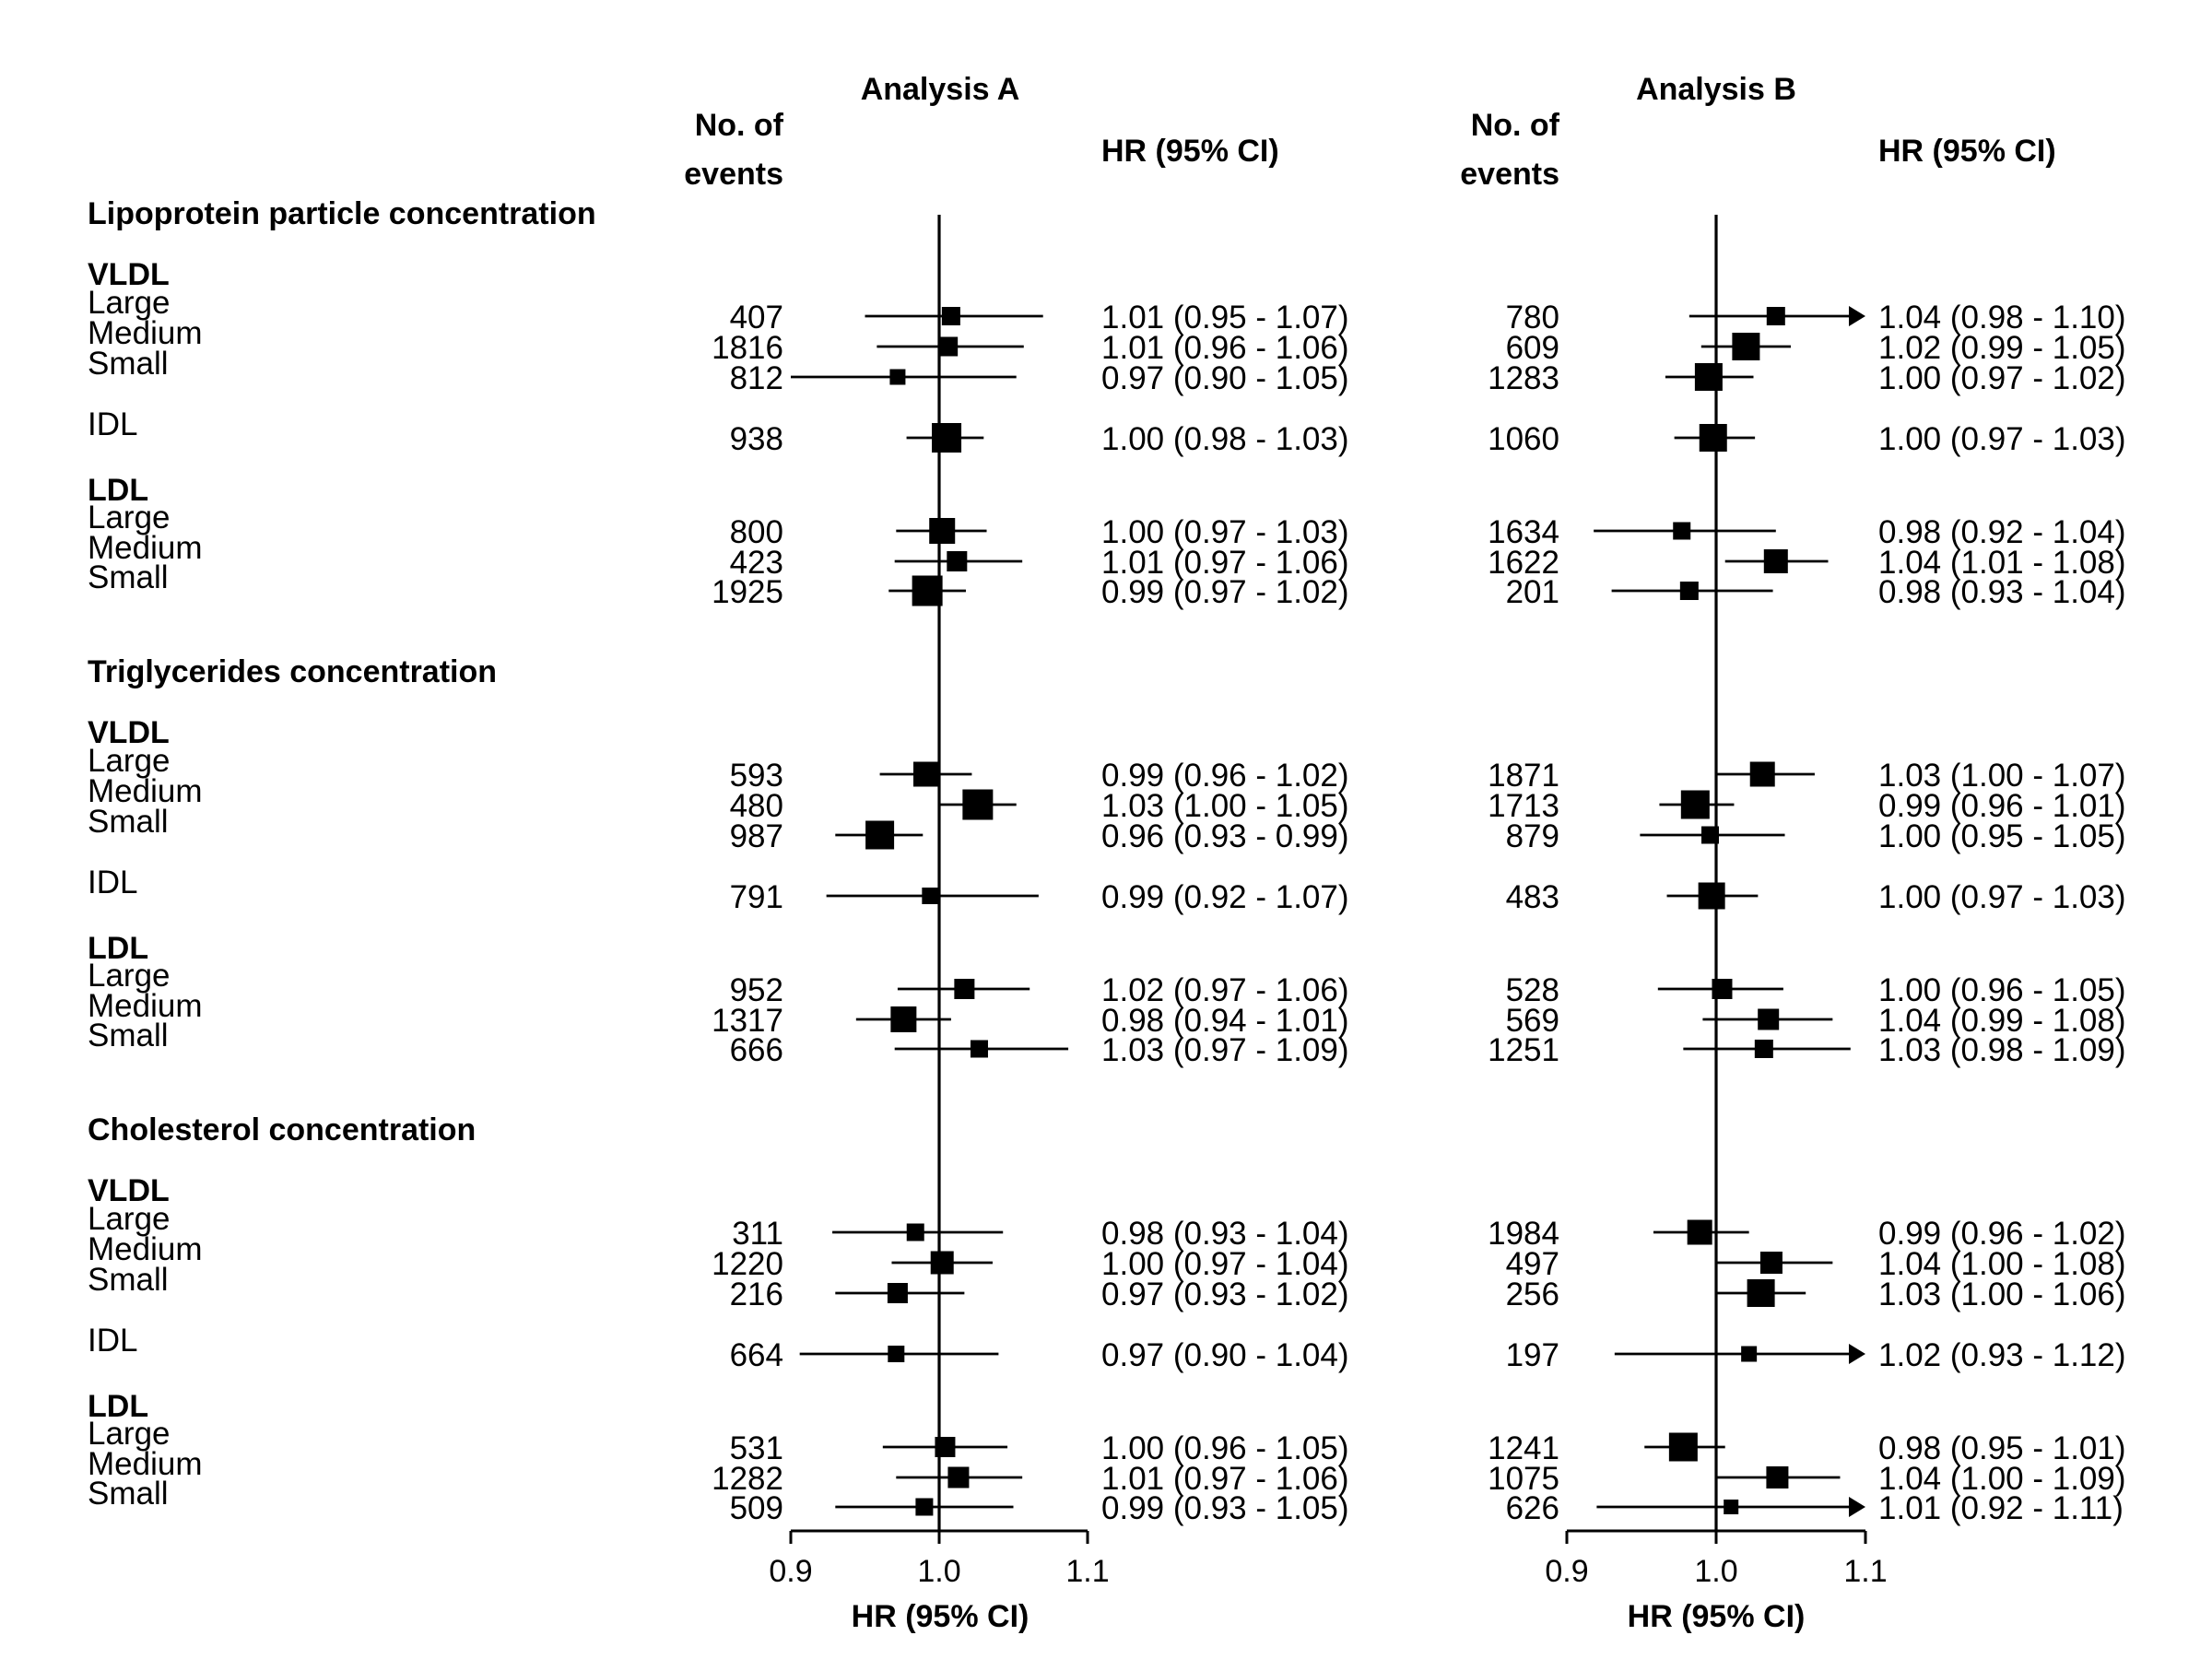 The height and width of the screenshot is (1659, 2212). Describe the element at coordinates (1523, 776) in the screenshot. I see `events-count: 1871` at that location.